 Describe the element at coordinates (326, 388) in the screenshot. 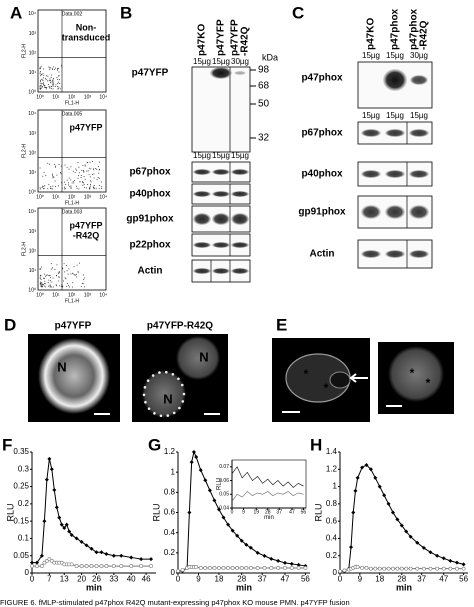

I see `asterisk: *` at that location.